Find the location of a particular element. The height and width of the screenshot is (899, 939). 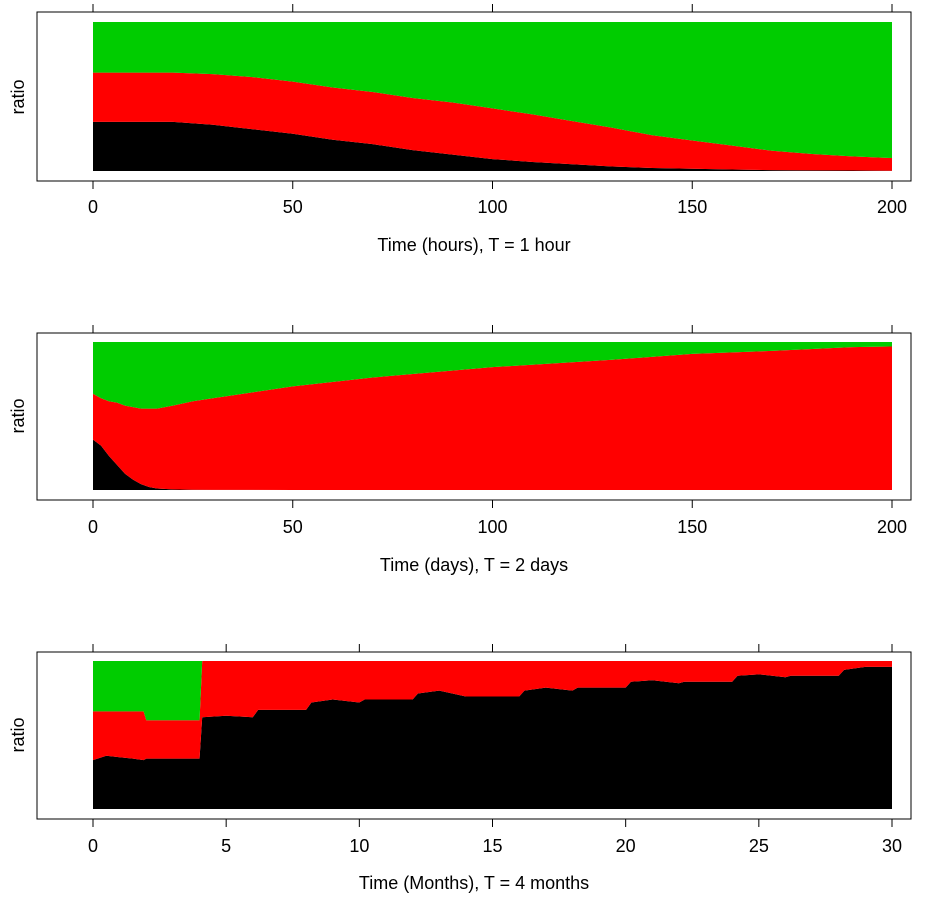

x-tick-label: 20 is located at coordinates (626, 846).